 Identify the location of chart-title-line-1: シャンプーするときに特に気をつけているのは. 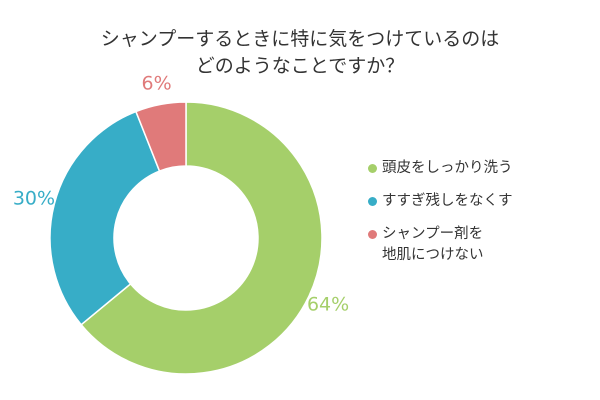
(300, 39).